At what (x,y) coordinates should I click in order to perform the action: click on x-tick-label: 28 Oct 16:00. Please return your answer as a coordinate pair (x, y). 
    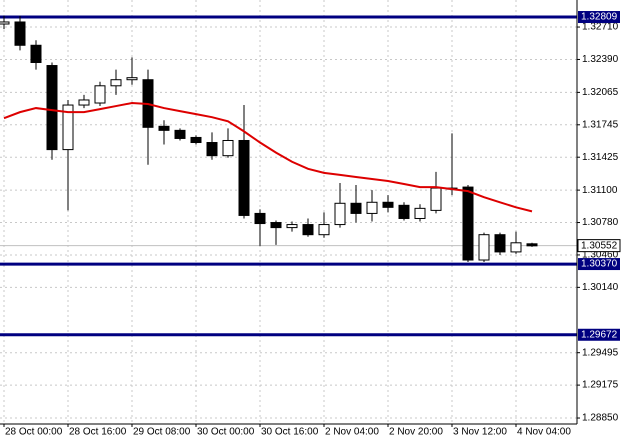
    Looking at the image, I should click on (98, 432).